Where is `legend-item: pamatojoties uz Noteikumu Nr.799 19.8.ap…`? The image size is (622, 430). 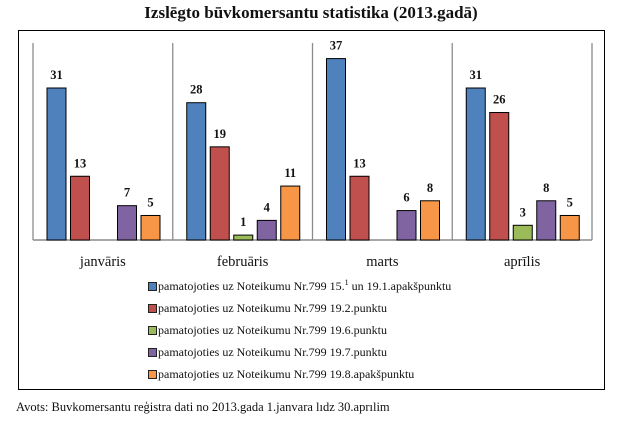 legend-item: pamatojoties uz Noteikumu Nr.799 19.8.ap… is located at coordinates (299, 374).